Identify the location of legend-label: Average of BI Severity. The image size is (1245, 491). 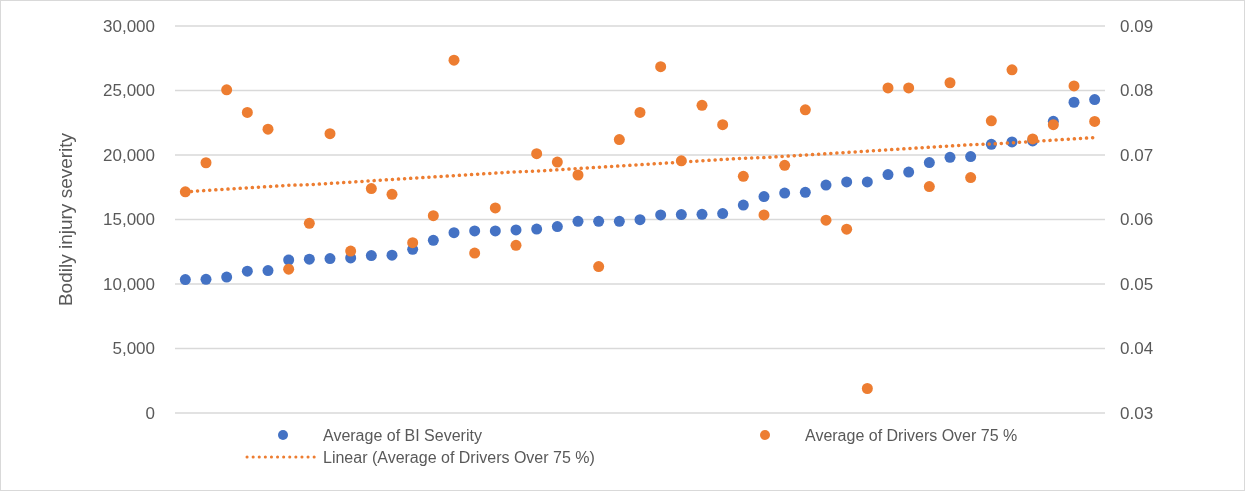
(402, 435).